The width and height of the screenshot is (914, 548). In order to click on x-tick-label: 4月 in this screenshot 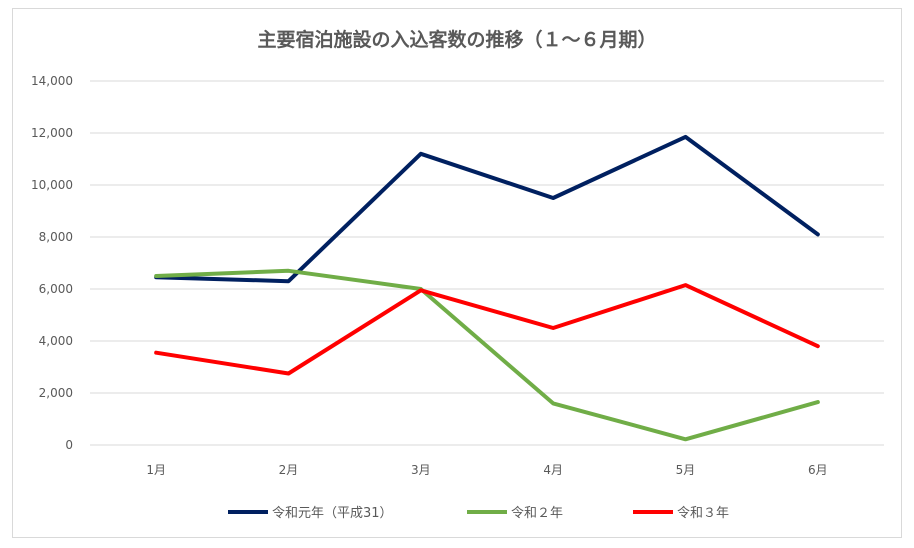, I will do `click(553, 470)`.